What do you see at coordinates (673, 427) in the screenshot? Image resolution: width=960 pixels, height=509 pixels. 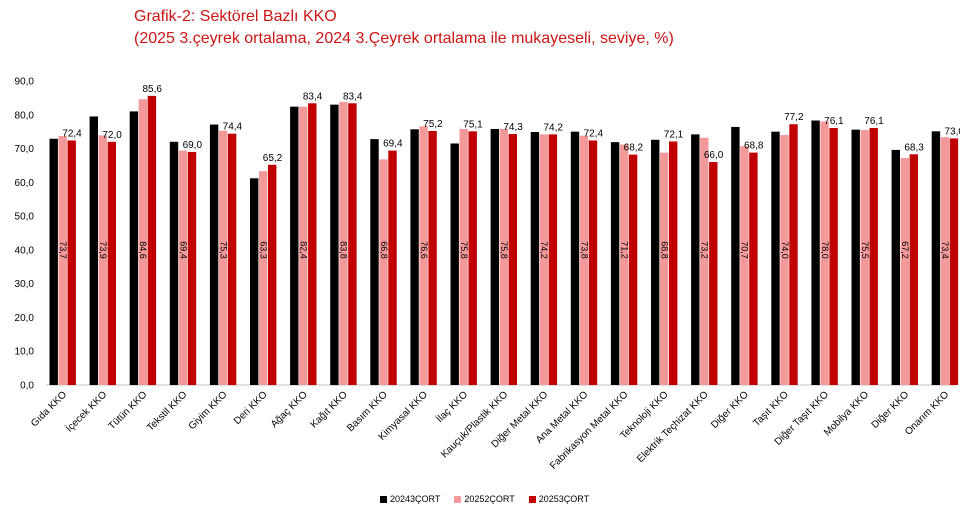 I see `x-tick-label: Elektrik Teçhizat KKO` at bounding box center [673, 427].